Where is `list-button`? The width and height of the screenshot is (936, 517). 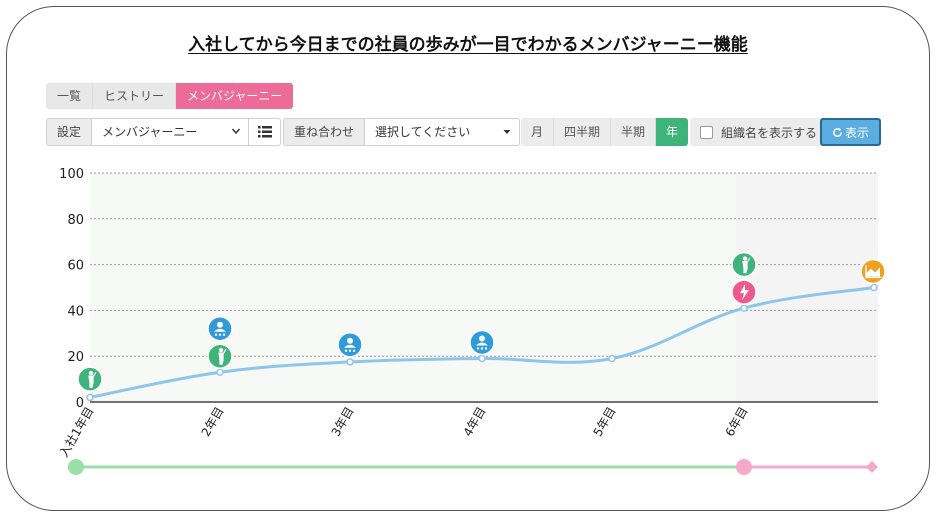
list-button is located at coordinates (265, 132).